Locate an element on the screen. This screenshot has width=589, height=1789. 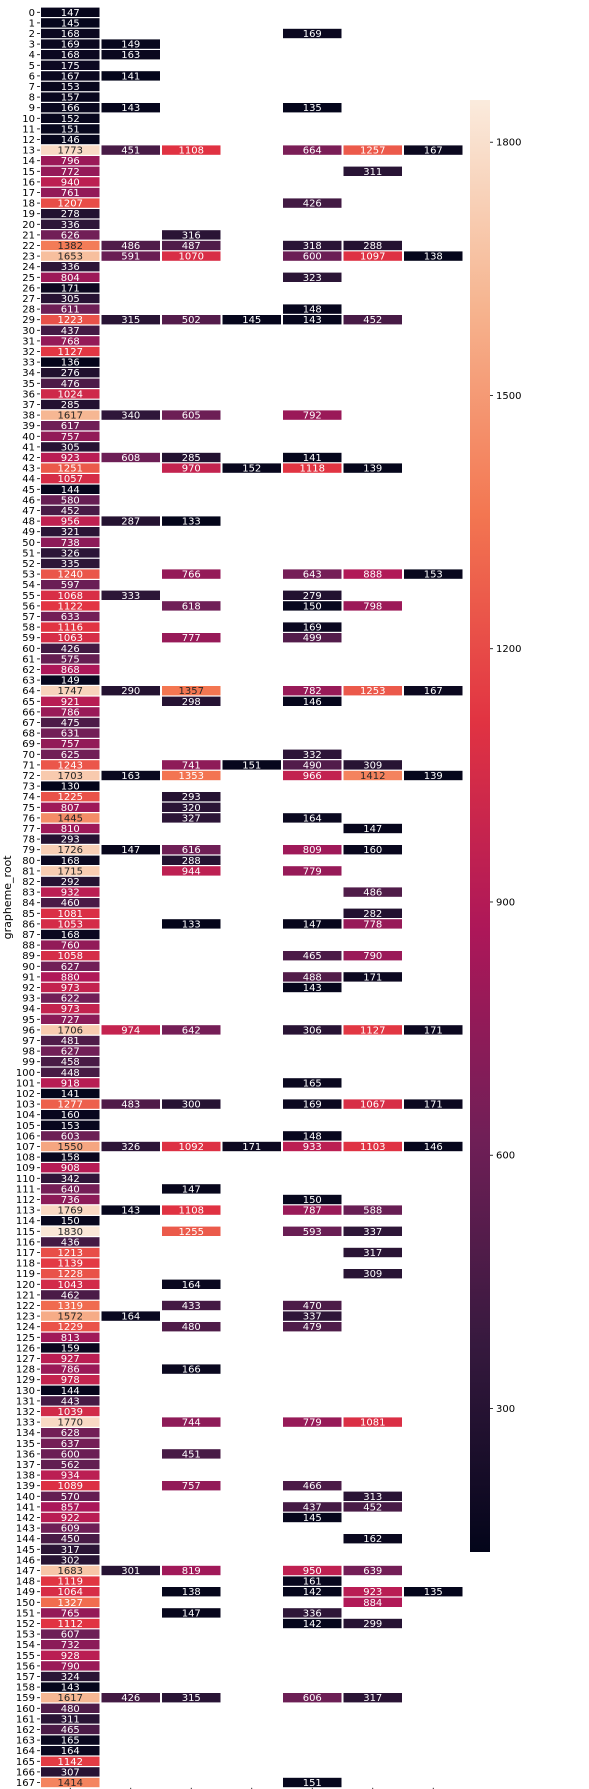
cell-value-label: 337 is located at coordinates (372, 1232).